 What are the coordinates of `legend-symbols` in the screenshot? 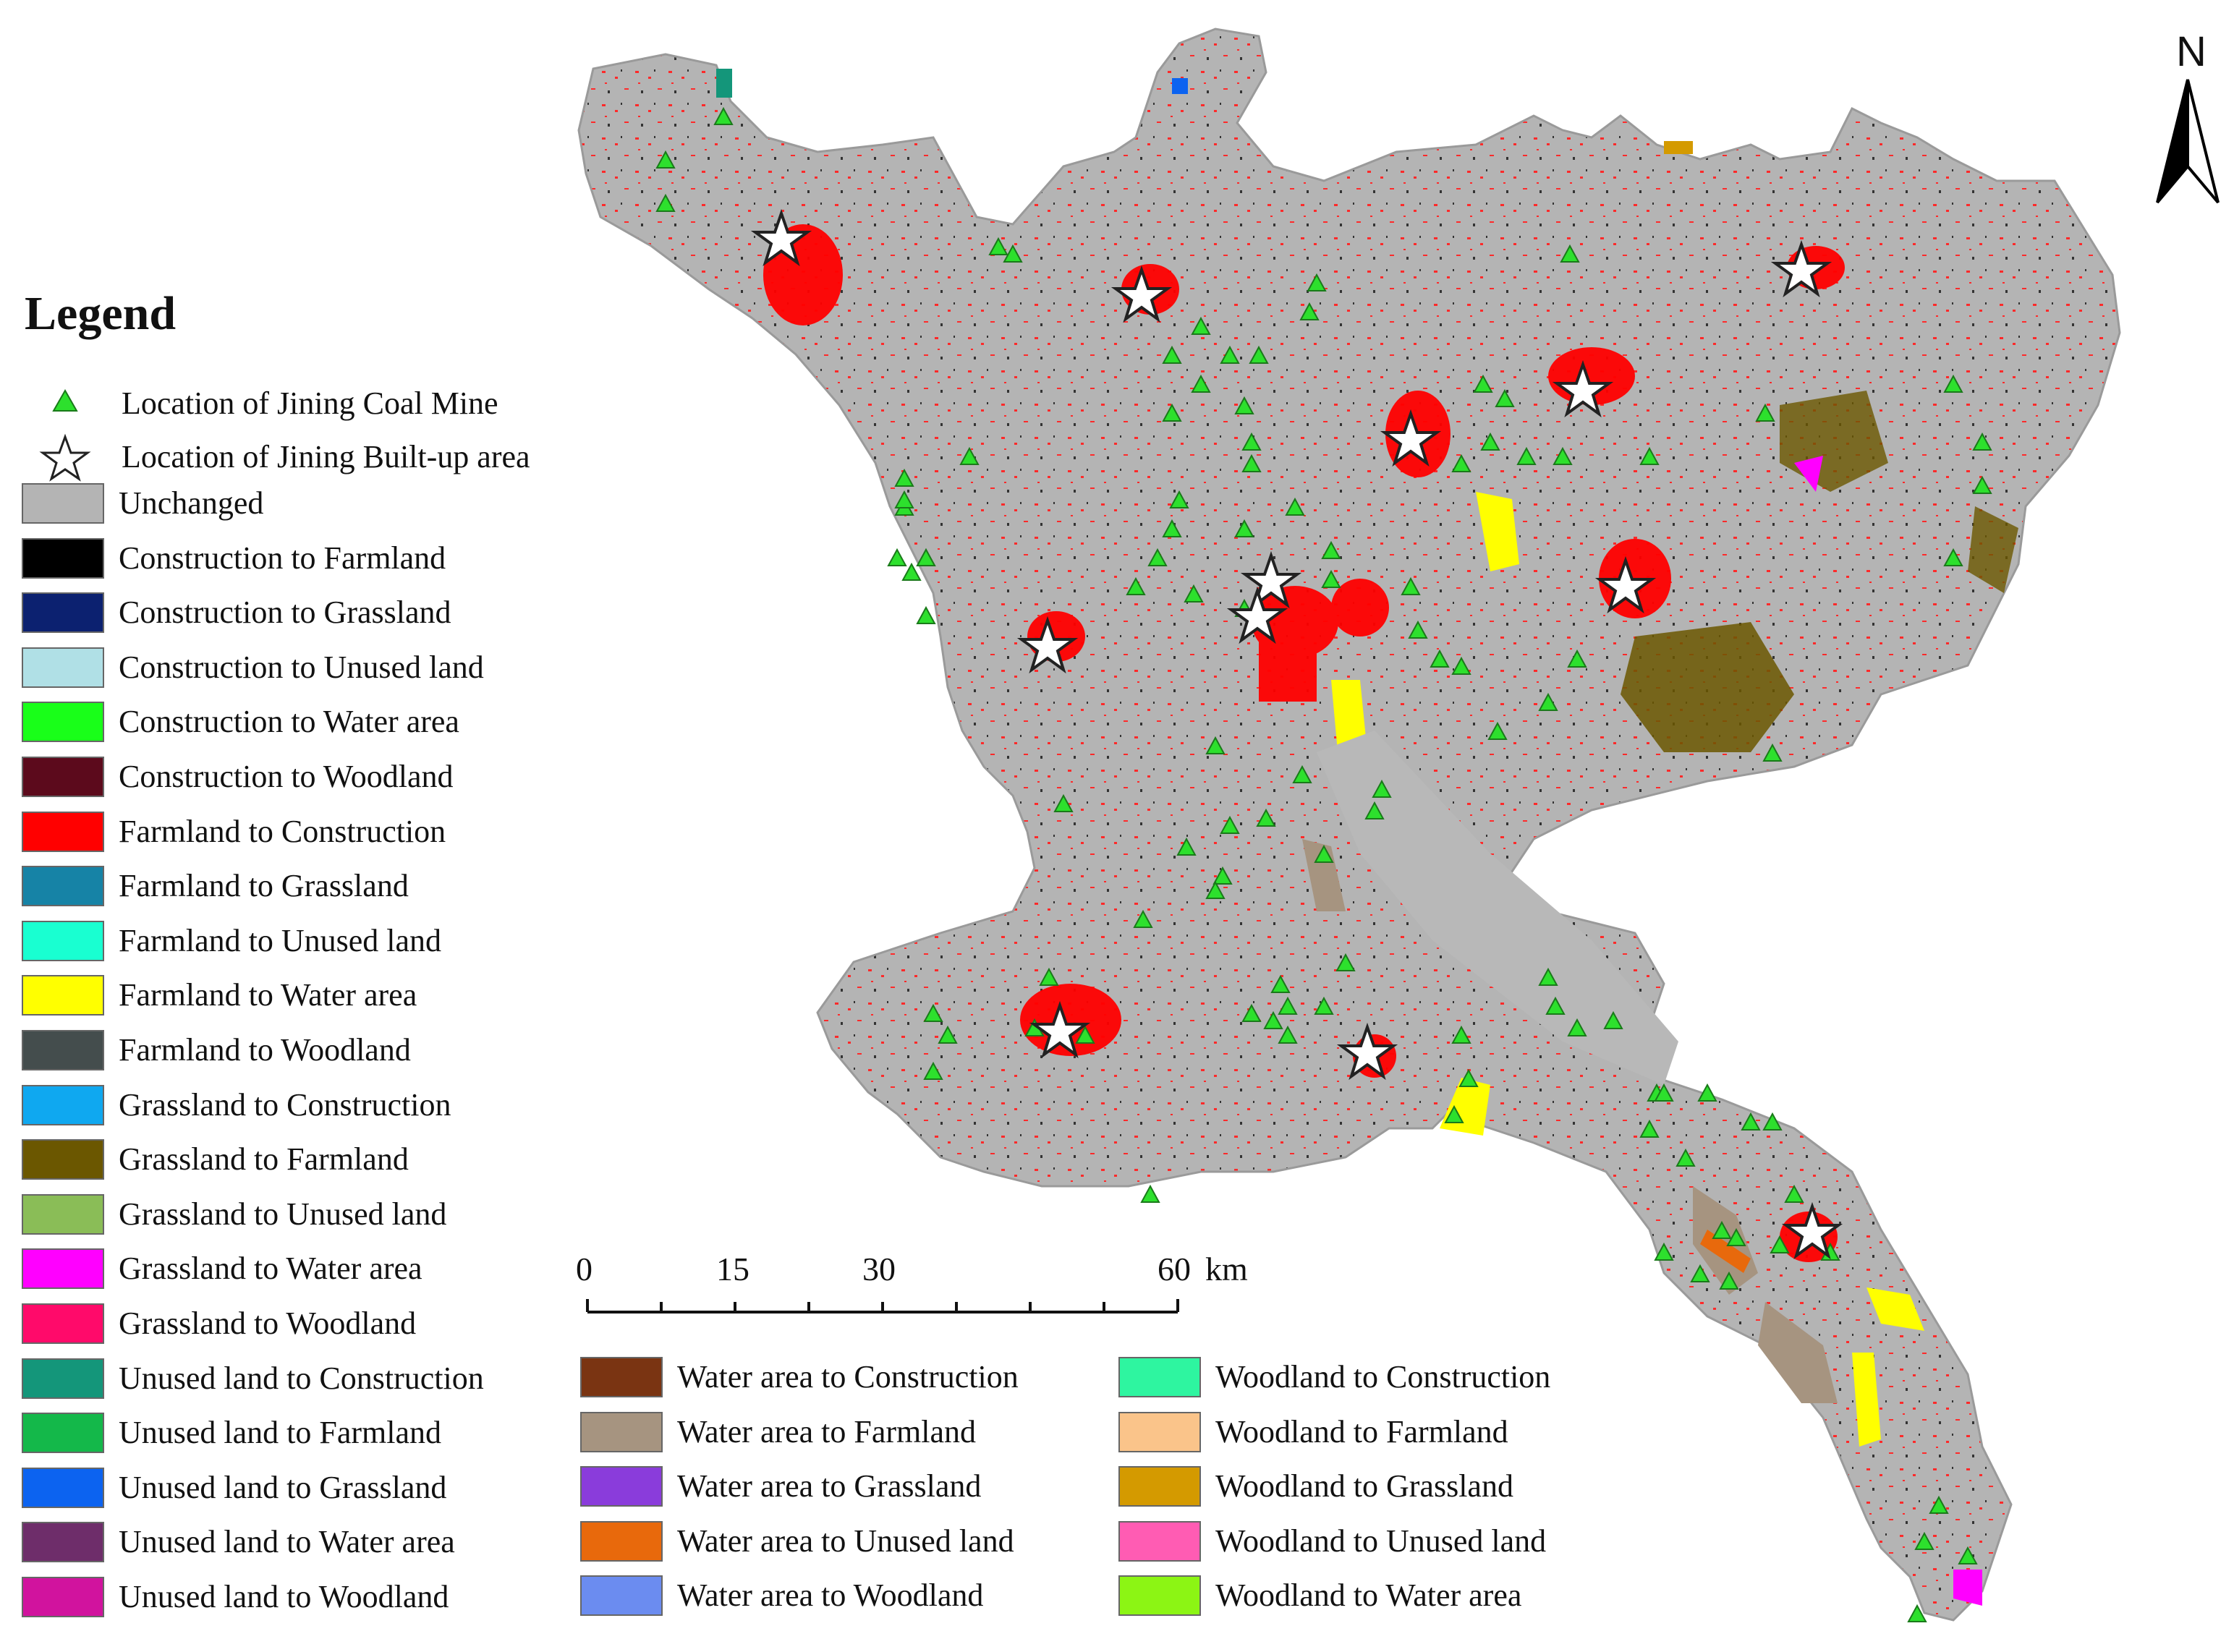 It's located at (65, 435).